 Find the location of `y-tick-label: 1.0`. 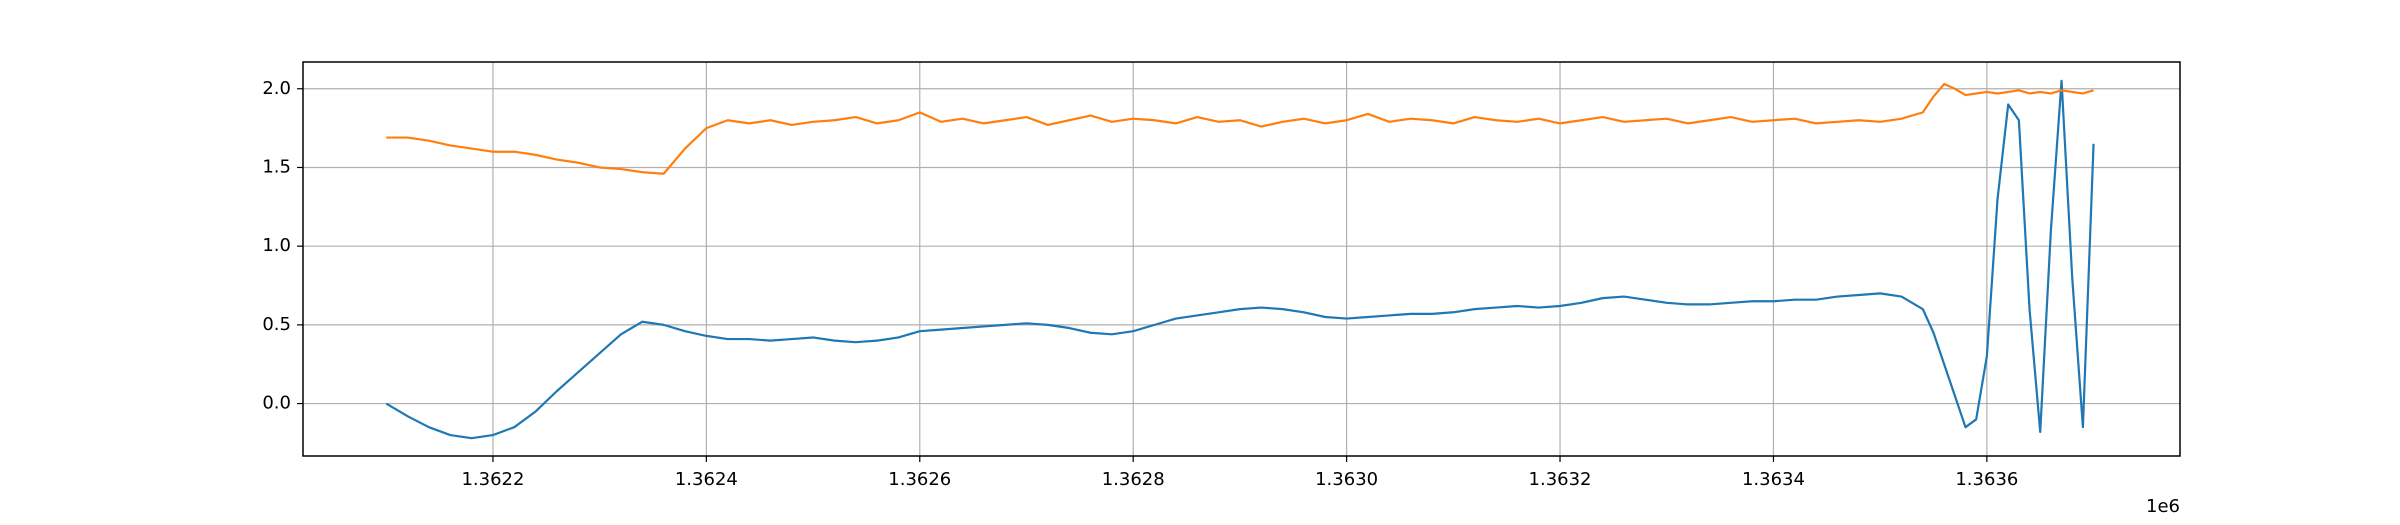

y-tick-label: 1.0 is located at coordinates (276, 245).